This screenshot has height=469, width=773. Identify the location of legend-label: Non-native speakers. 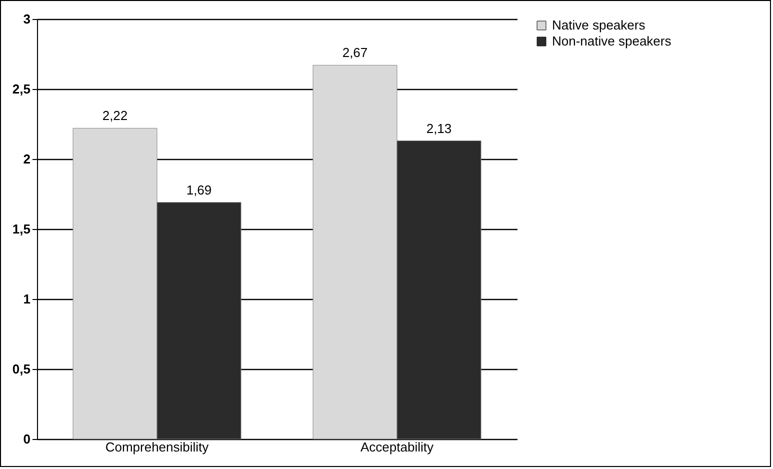
(612, 41).